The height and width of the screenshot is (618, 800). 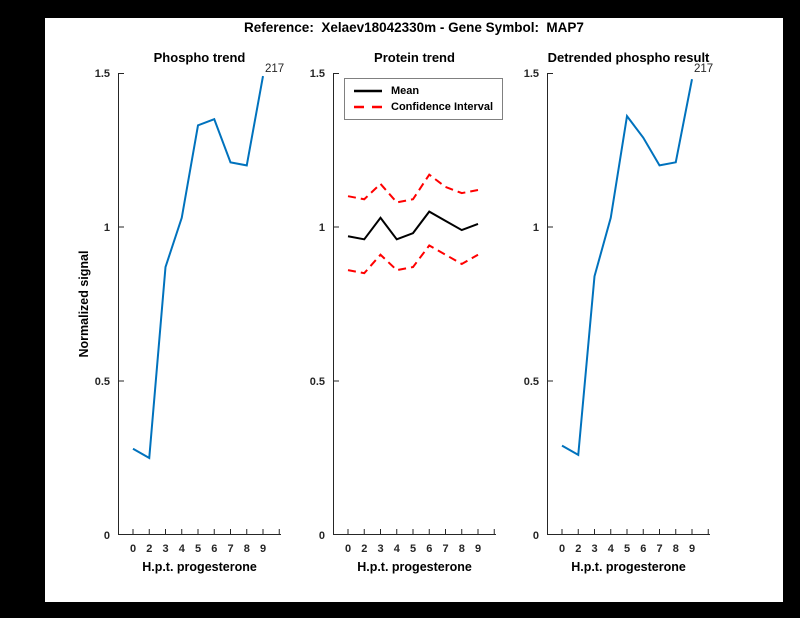 What do you see at coordinates (368, 107) in the screenshot?
I see `confidence-interval-line-swatch` at bounding box center [368, 107].